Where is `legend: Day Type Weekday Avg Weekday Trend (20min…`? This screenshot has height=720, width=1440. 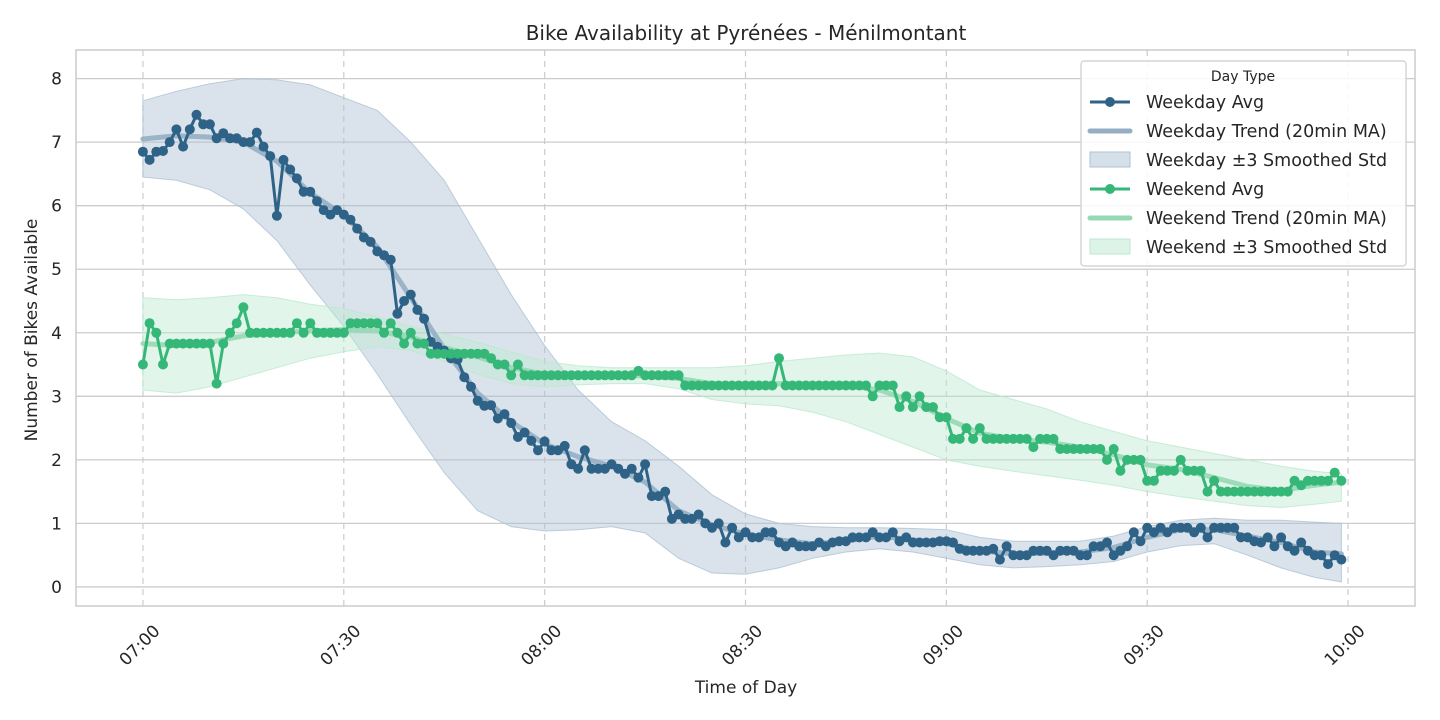
legend: Day Type Weekday Avg Weekday Trend (20min… is located at coordinates (1243, 163).